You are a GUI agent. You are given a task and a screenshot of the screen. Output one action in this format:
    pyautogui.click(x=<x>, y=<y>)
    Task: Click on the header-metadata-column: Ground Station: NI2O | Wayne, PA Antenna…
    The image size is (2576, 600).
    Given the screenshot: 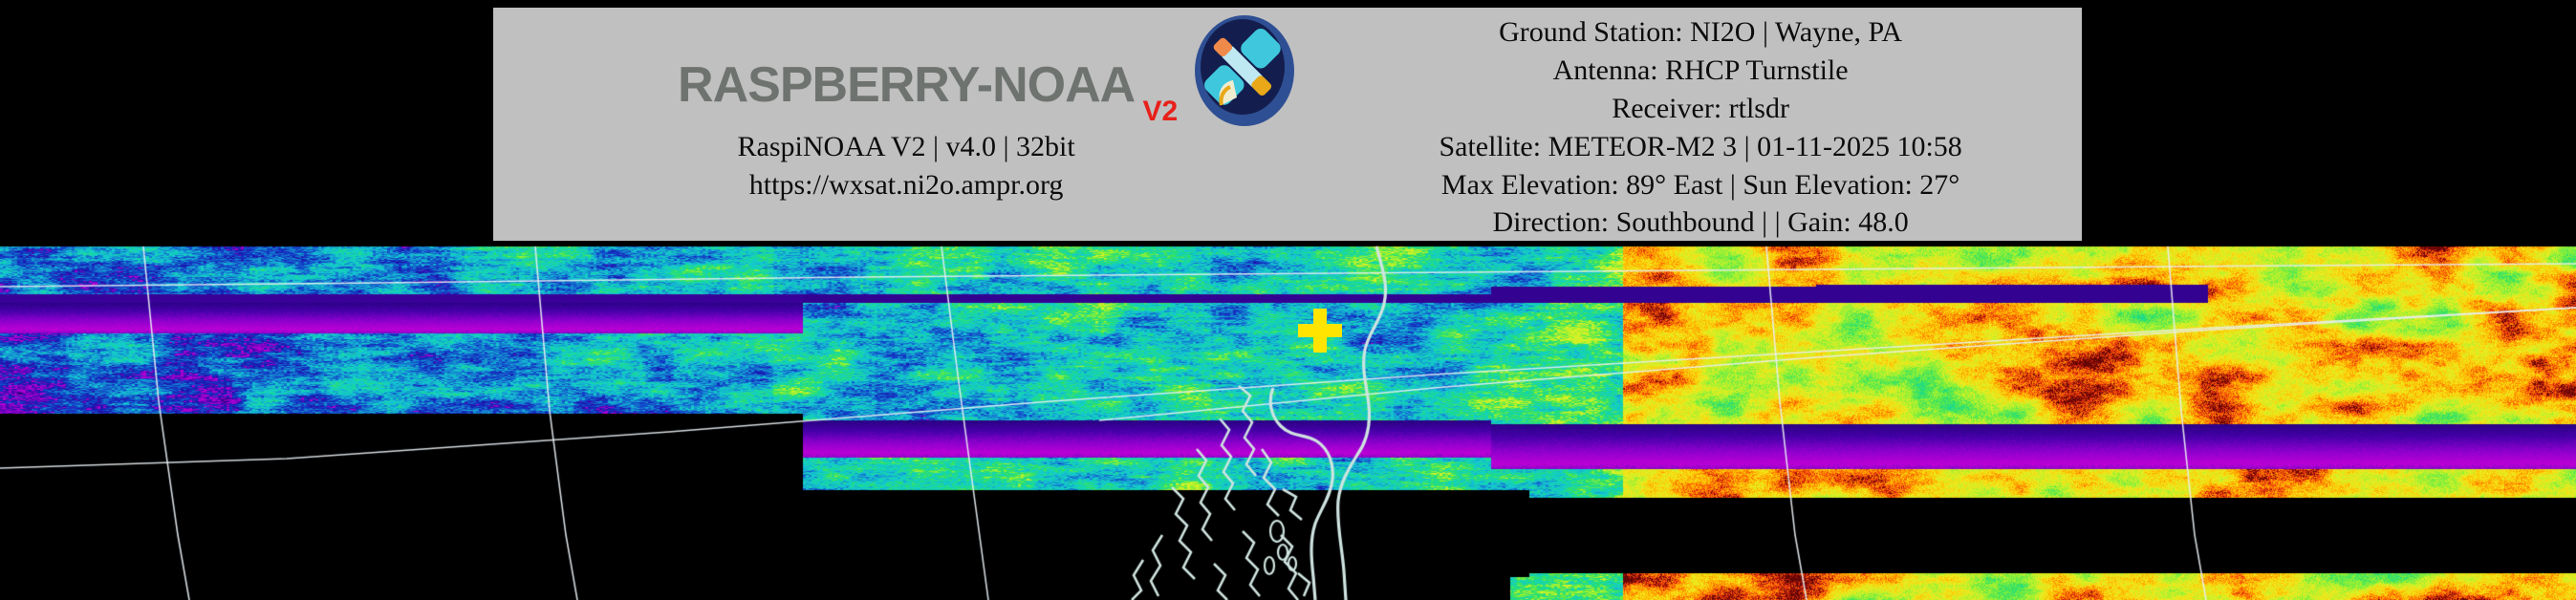 What is the action you would take?
    pyautogui.click(x=1700, y=124)
    